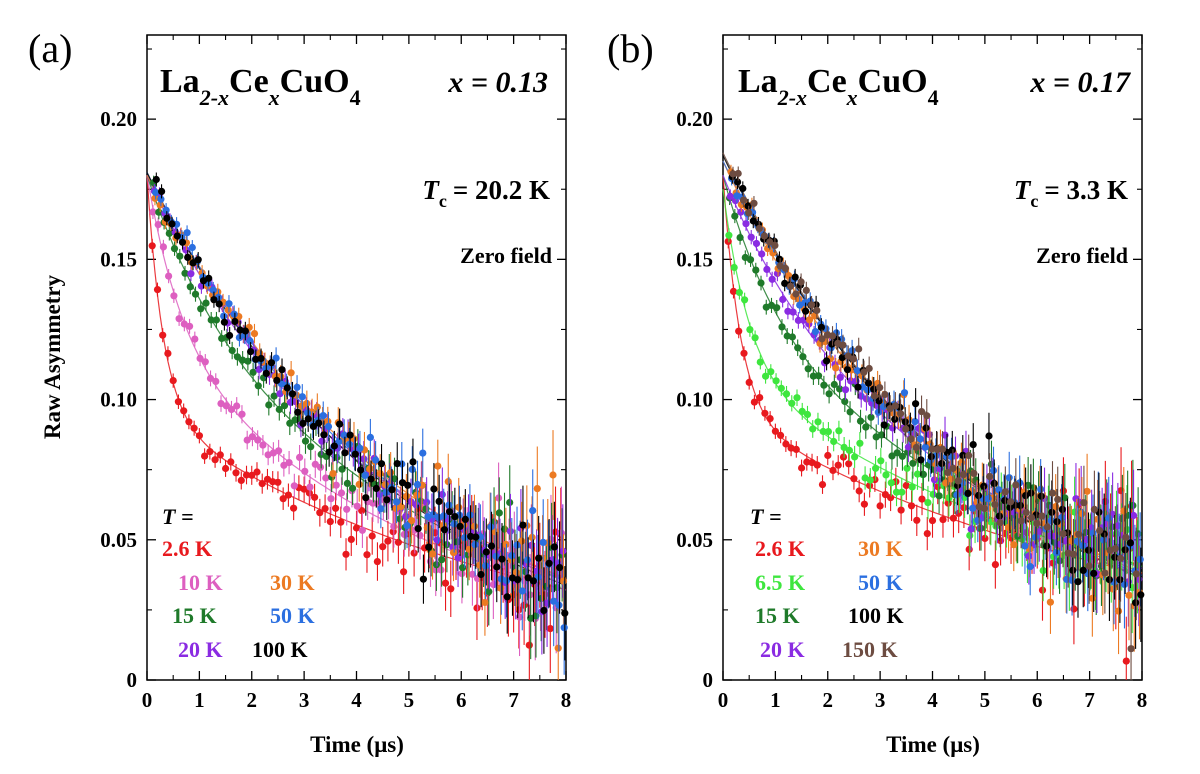 The image size is (1200, 774). Describe the element at coordinates (708, 680) in the screenshot. I see `y-tick-label: 0` at that location.